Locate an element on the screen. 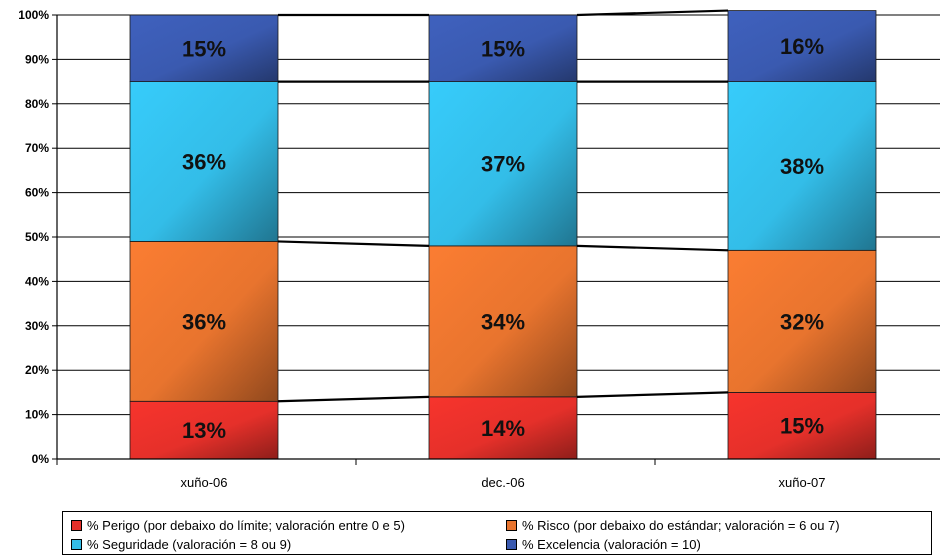 This screenshot has width=946, height=559. legend-item-seguridade: % Seguridade (valoración = 8 ou 9) is located at coordinates (181, 544).